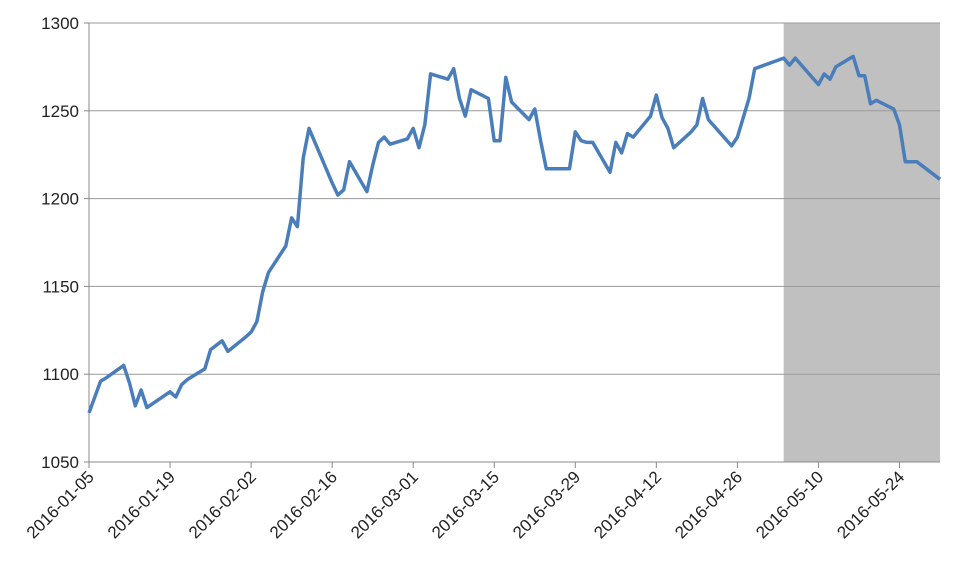 The width and height of the screenshot is (980, 576). I want to click on x-tick-label: 2016-03-01, so click(384, 504).